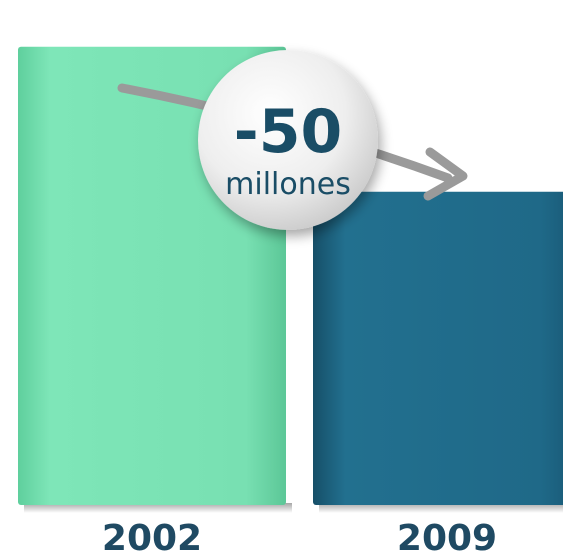  I want to click on callout-value: -50, so click(288, 132).